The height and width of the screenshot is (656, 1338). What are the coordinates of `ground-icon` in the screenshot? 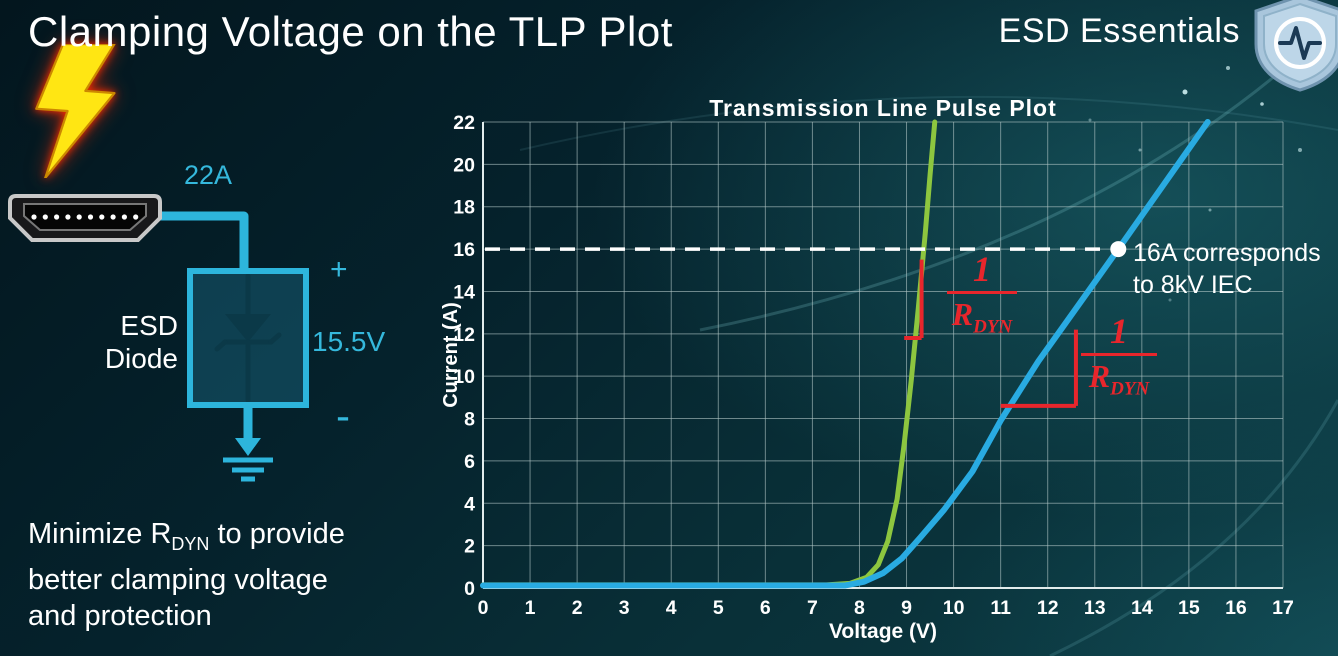 It's located at (248, 444).